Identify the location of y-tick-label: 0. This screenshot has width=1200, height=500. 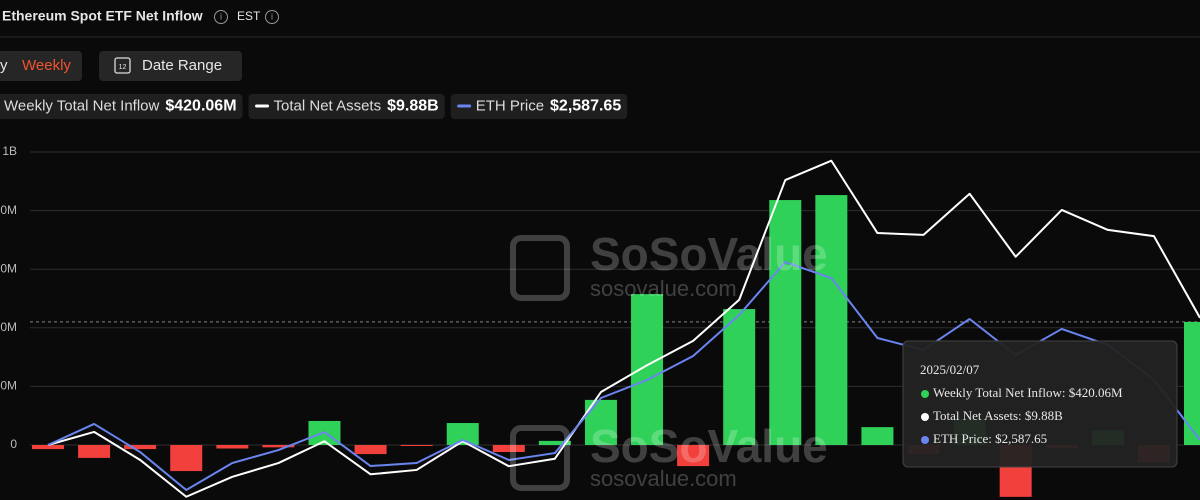
(13, 444).